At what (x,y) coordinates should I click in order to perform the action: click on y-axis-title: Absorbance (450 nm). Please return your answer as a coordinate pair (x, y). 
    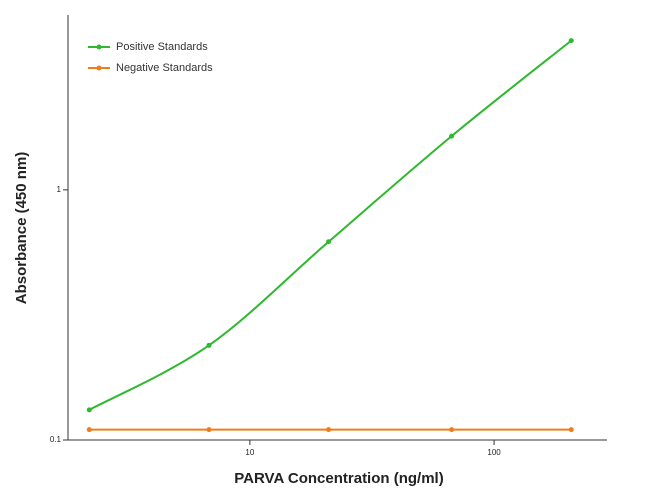
    Looking at the image, I should click on (21, 228).